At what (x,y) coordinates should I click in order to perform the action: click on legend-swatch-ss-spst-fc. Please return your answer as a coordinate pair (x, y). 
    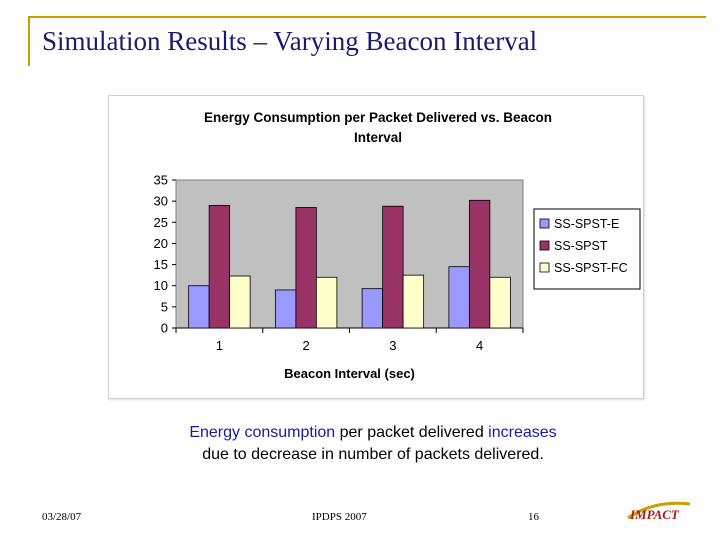
    Looking at the image, I should click on (544, 267).